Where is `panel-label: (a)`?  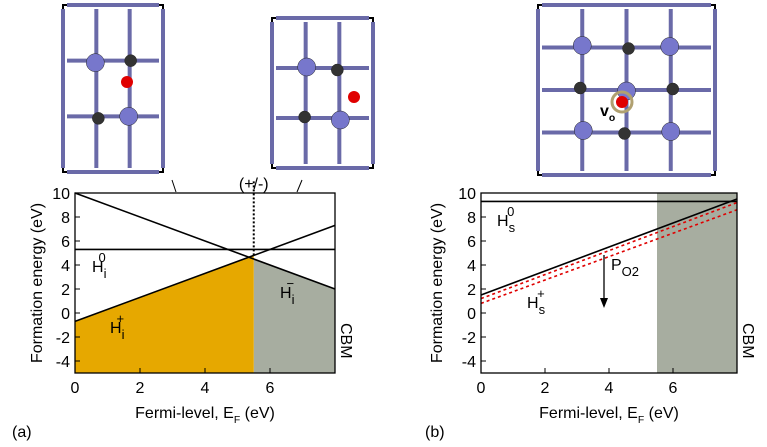
panel-label: (a) is located at coordinates (22, 432).